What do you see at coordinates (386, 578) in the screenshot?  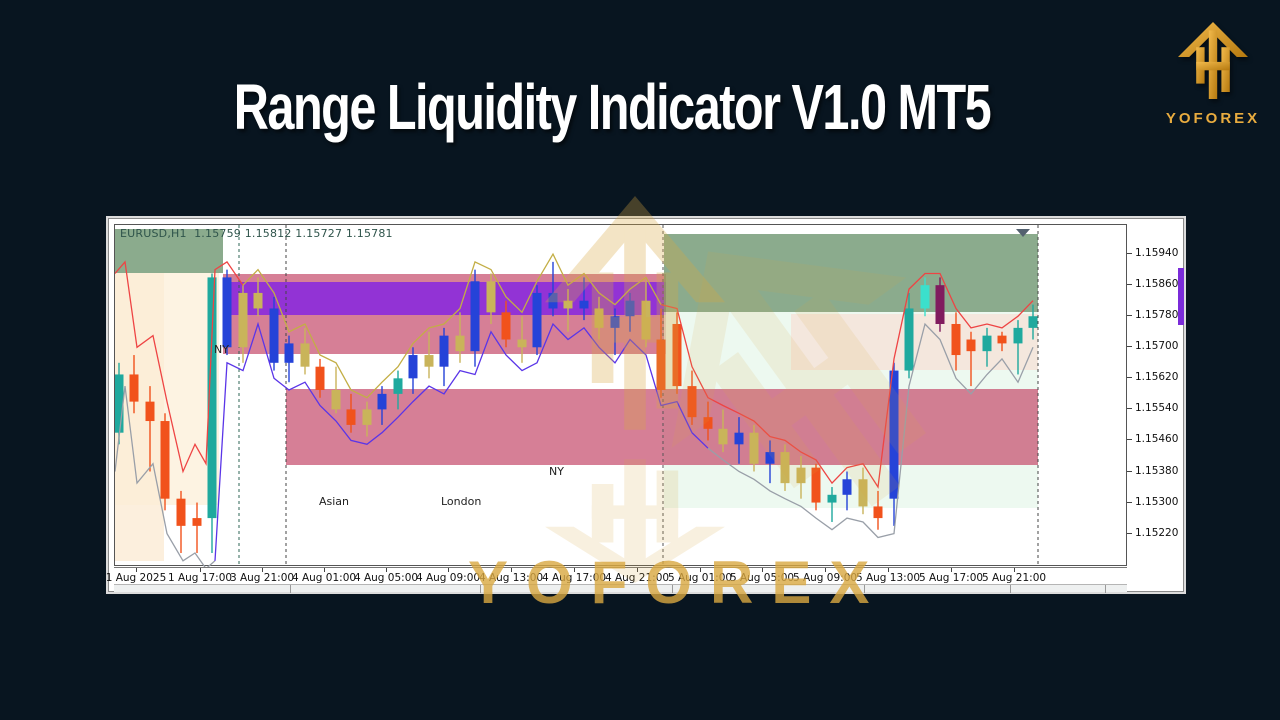 I see `time-label: 4 Aug 05:00` at bounding box center [386, 578].